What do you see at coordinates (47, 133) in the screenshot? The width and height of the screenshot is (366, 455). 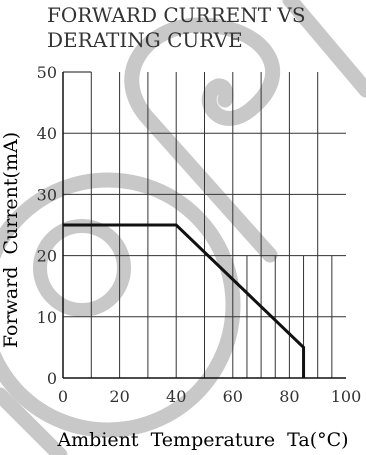 I see `y-tick-label: 40` at bounding box center [47, 133].